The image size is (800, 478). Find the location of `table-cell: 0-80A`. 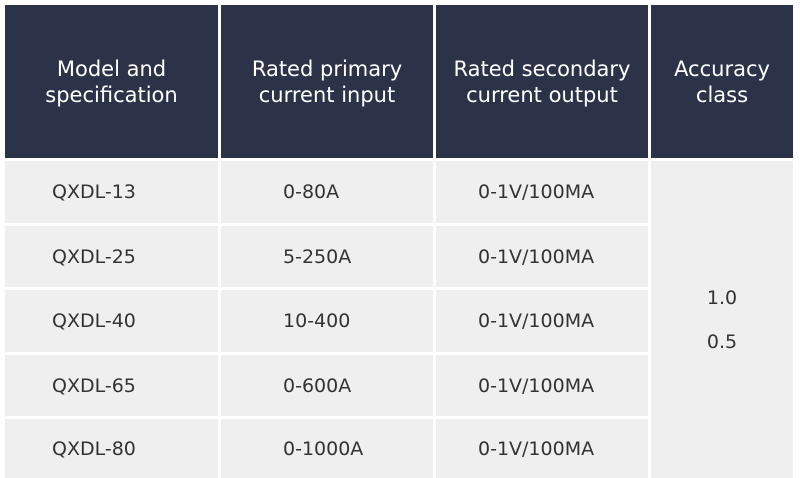

table-cell: 0-80A is located at coordinates (327, 192).